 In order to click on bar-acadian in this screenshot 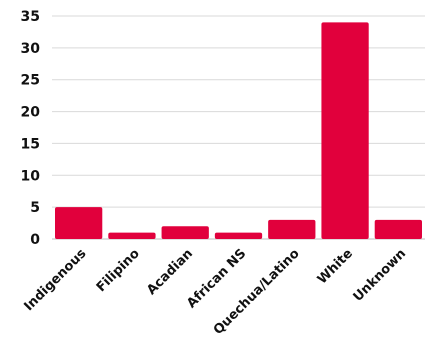, I will do `click(185, 232)`.